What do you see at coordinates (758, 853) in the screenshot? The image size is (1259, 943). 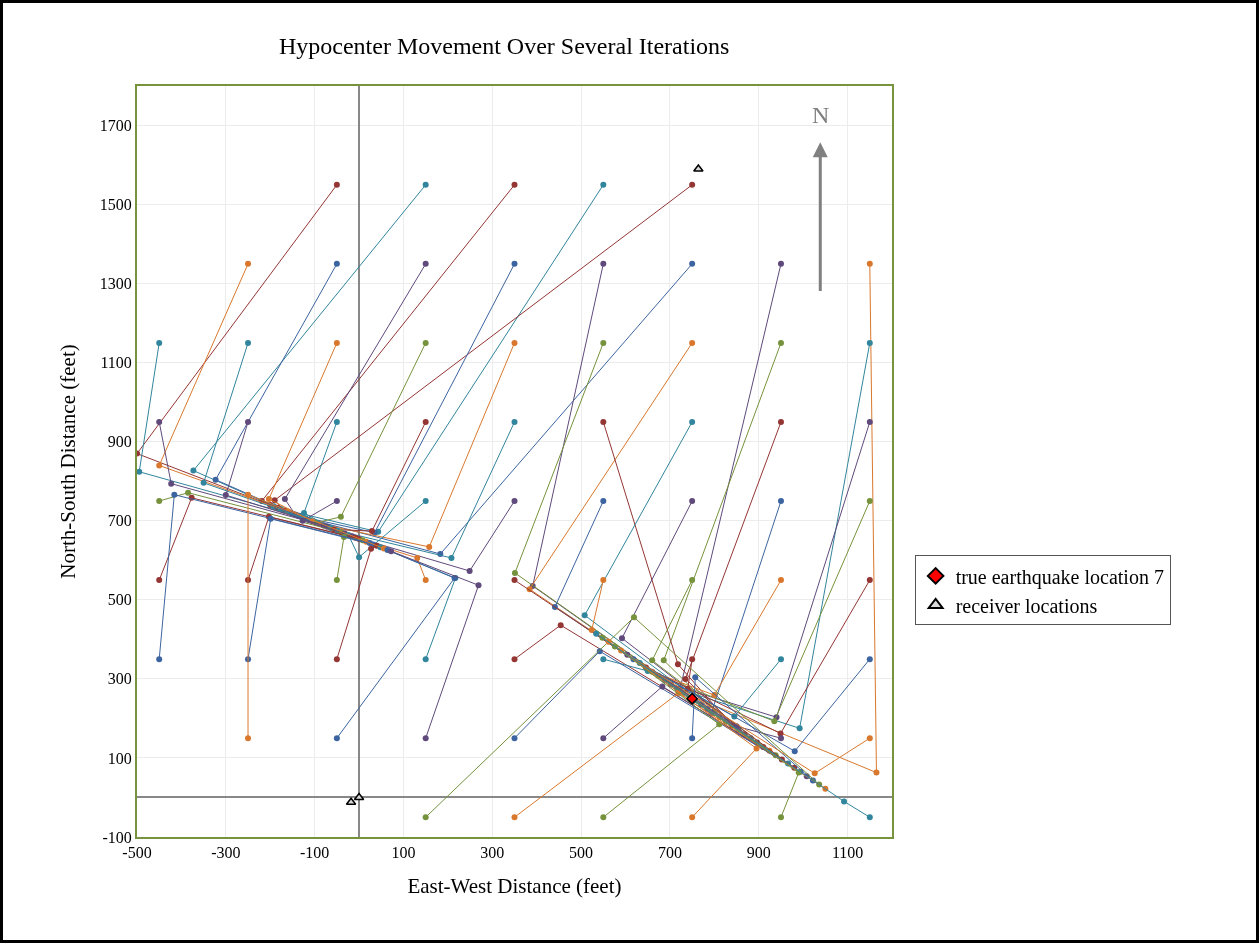 I see `x-tick-label: 900` at bounding box center [758, 853].